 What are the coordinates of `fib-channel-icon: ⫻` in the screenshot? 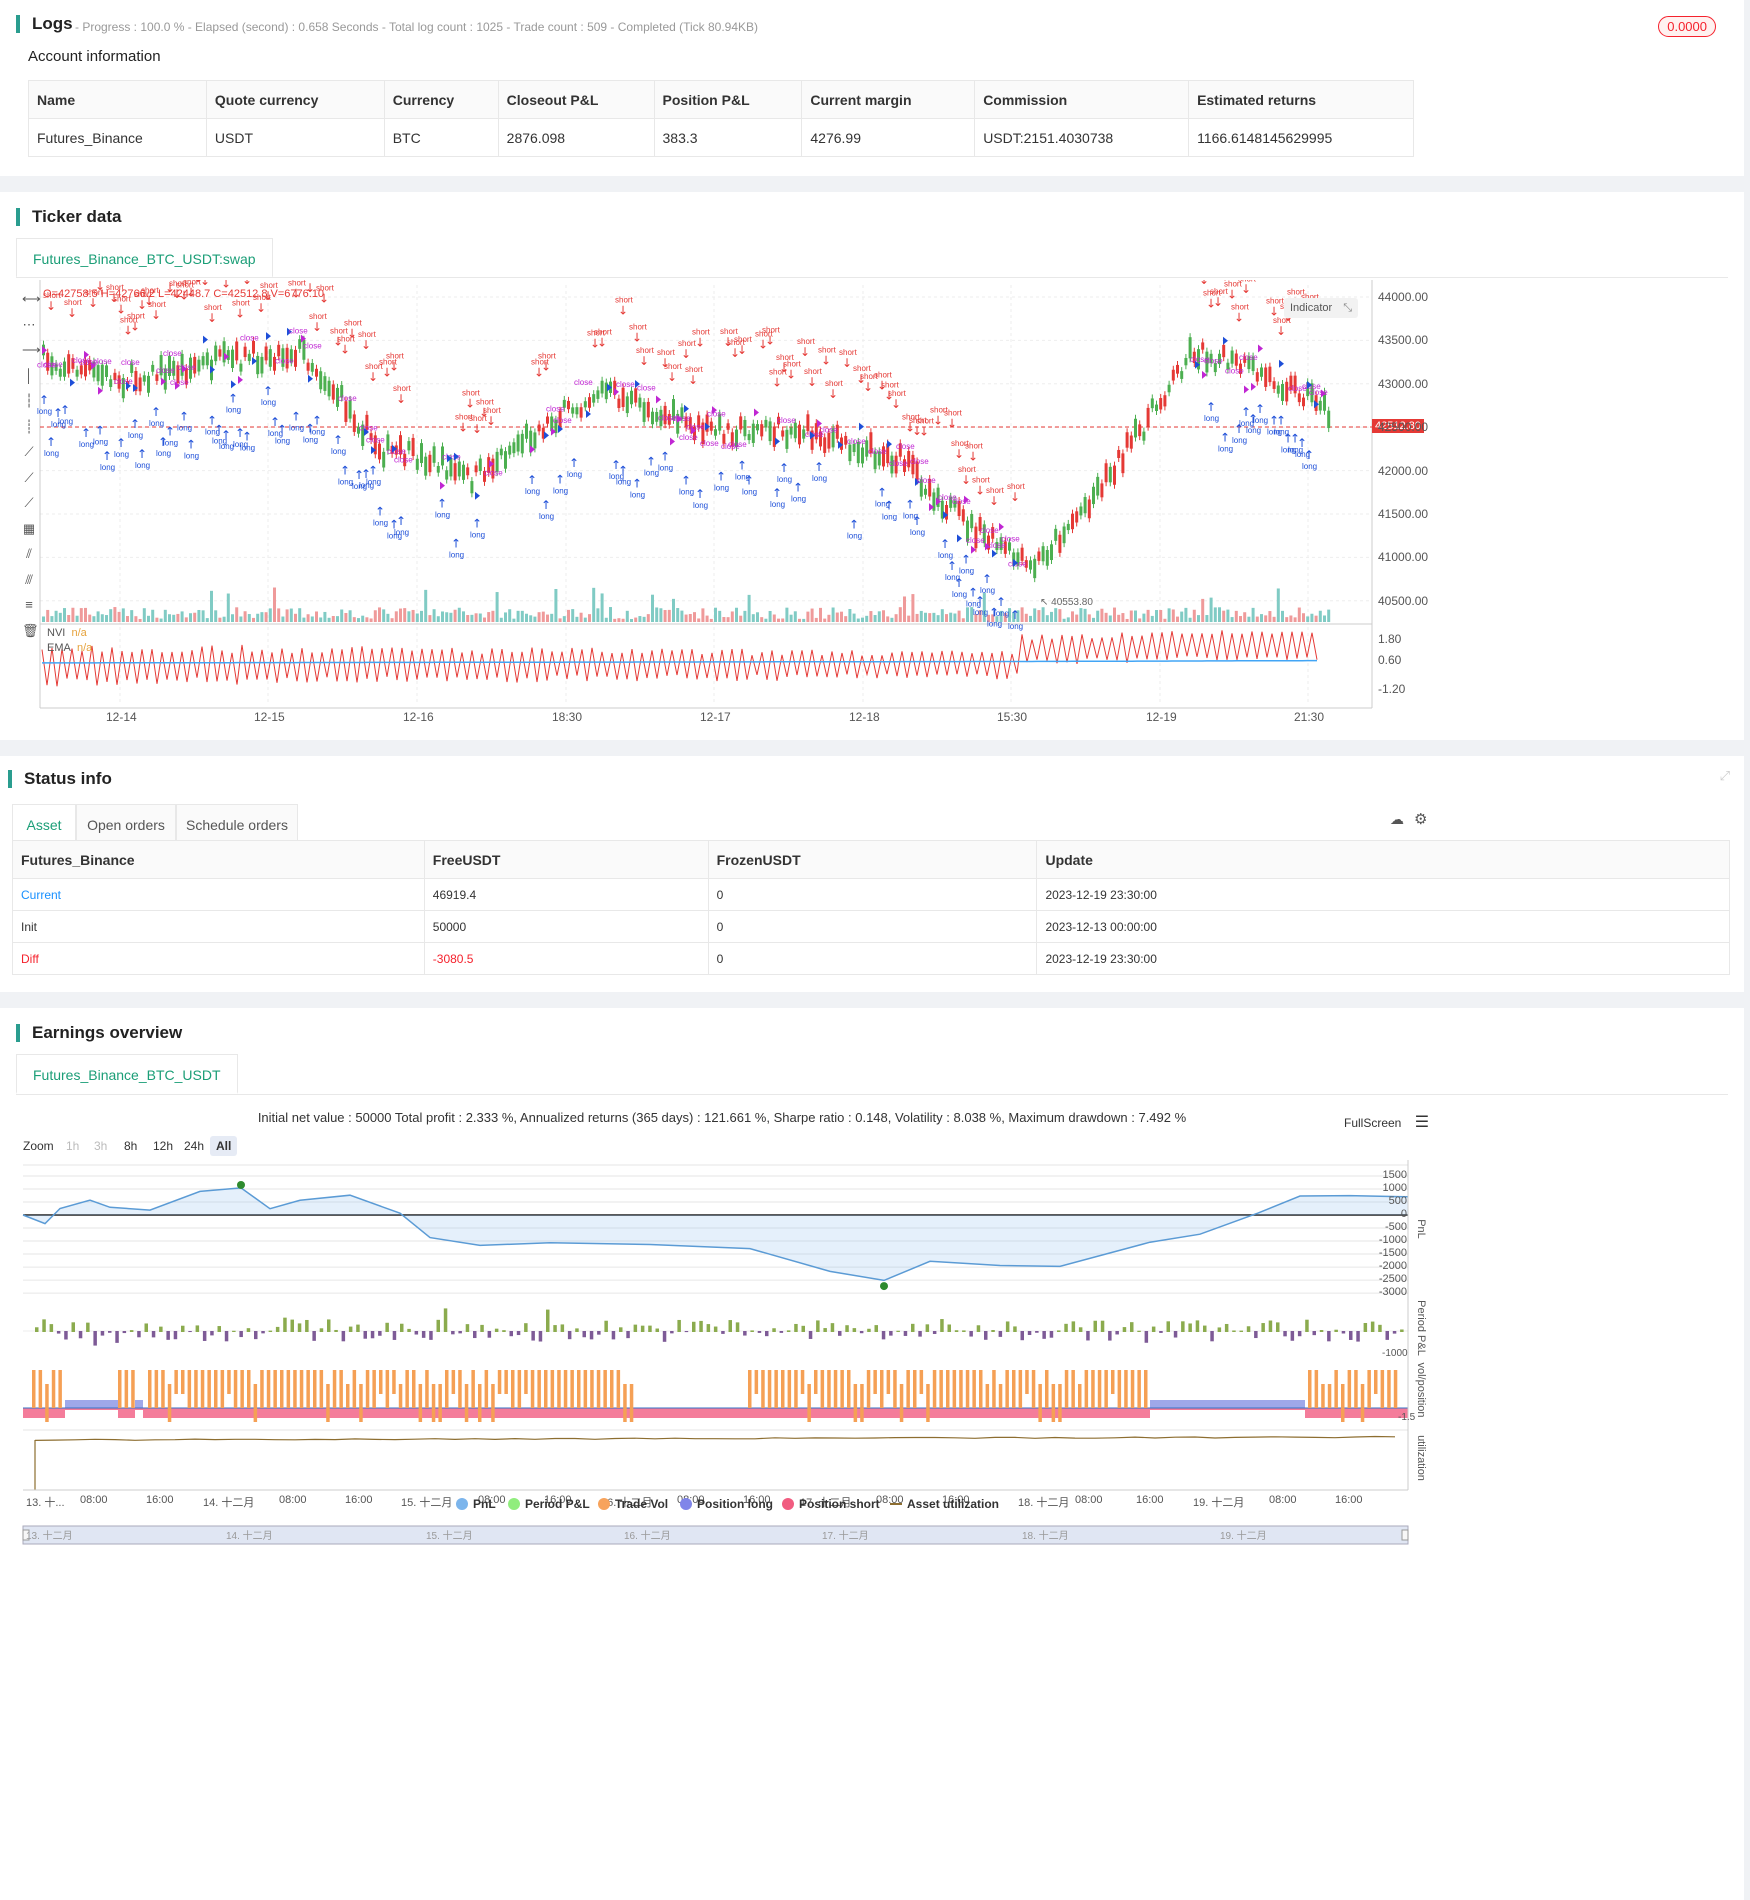 It's located at (29, 579).